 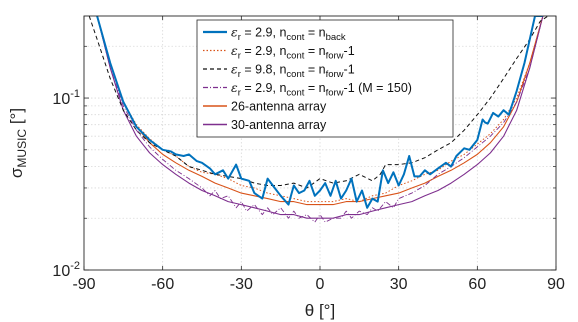 What do you see at coordinates (320, 284) in the screenshot?
I see `x-tick-label: 0` at bounding box center [320, 284].